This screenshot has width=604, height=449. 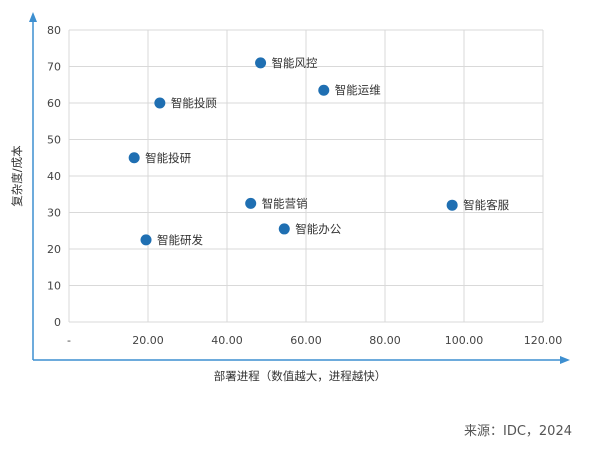 What do you see at coordinates (295, 63) in the screenshot?
I see `data-point-label: 智能风控` at bounding box center [295, 63].